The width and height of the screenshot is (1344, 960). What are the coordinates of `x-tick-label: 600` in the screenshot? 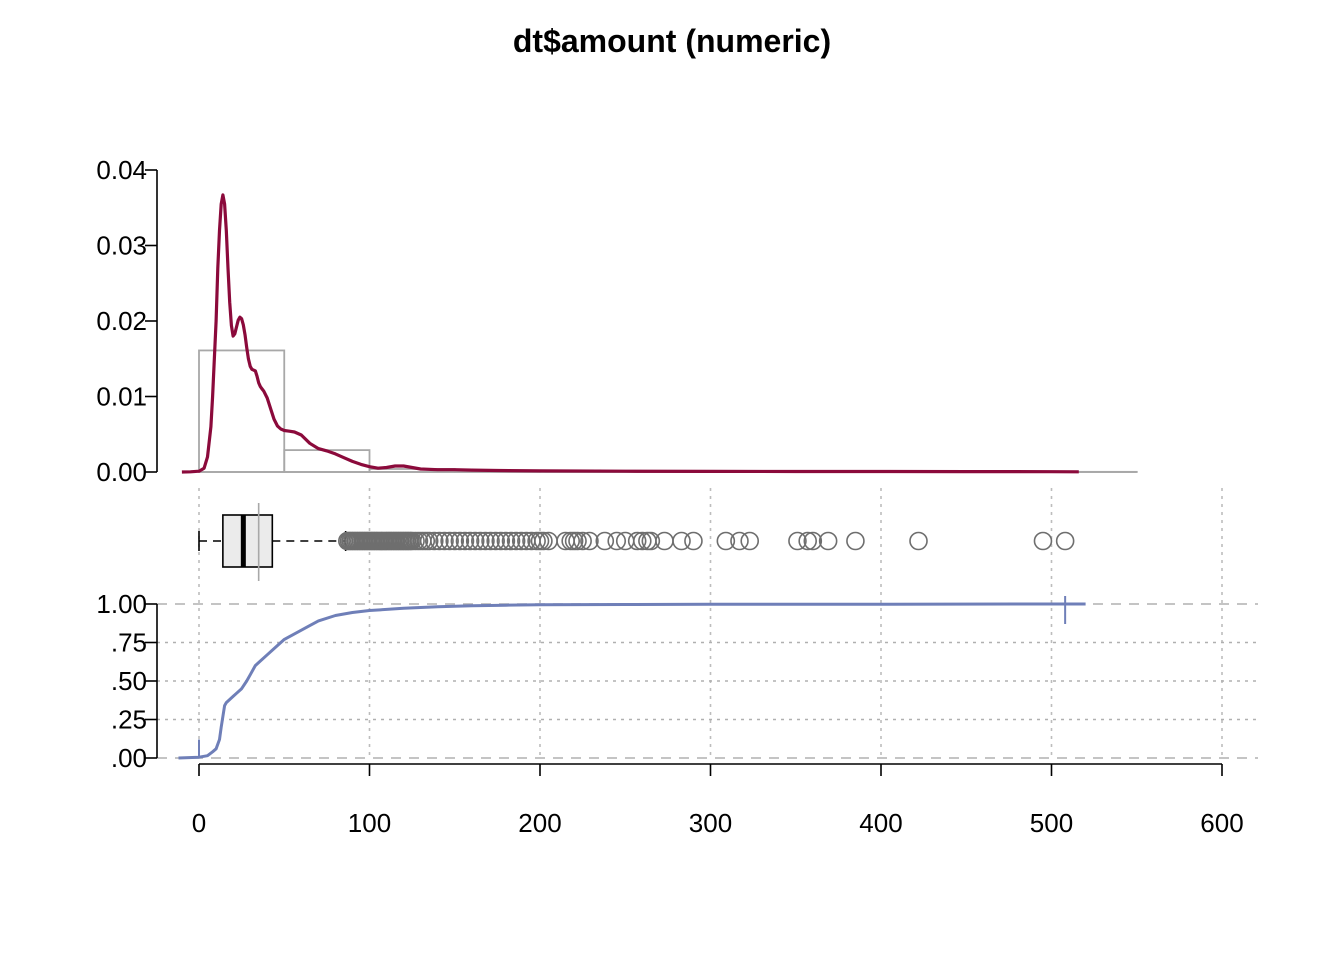 It's located at (1221, 823).